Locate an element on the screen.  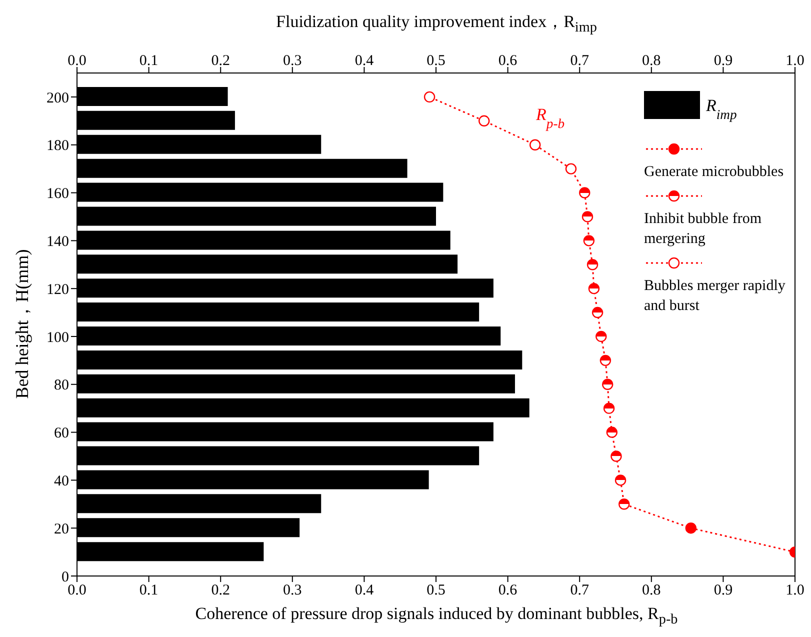
x2-tick-label: 0.3 is located at coordinates (292, 590).